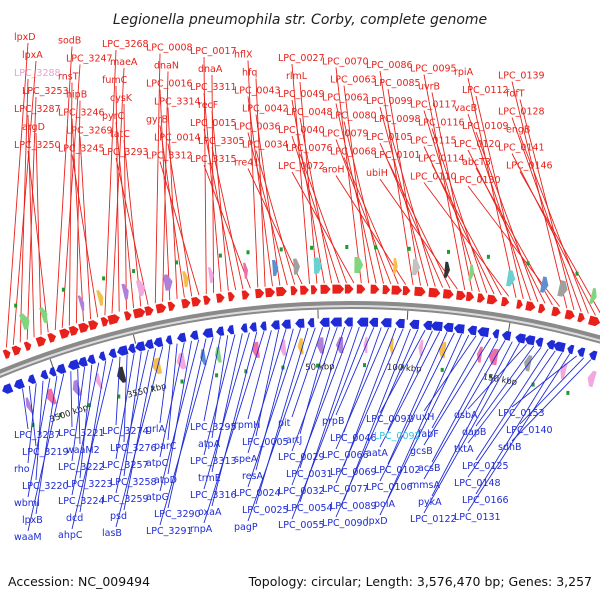 This screenshot has height=600, width=600. Describe the element at coordinates (169, 156) in the screenshot. I see `forward-gene-label: LPC_3312` at that location.